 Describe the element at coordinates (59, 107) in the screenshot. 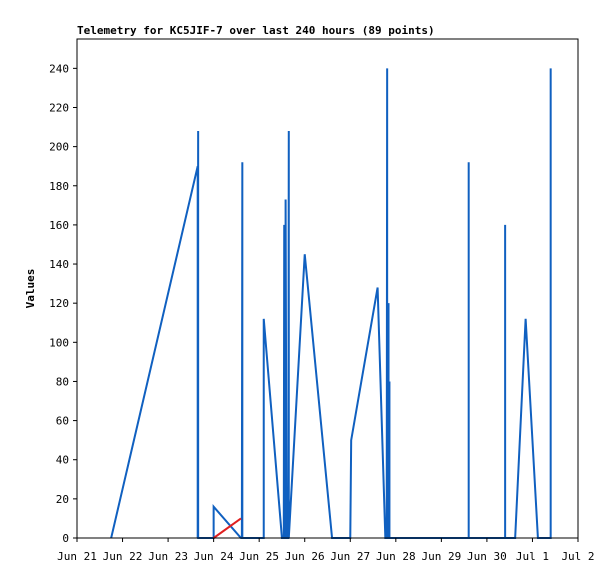

I see `y-tick-label: 220` at that location.